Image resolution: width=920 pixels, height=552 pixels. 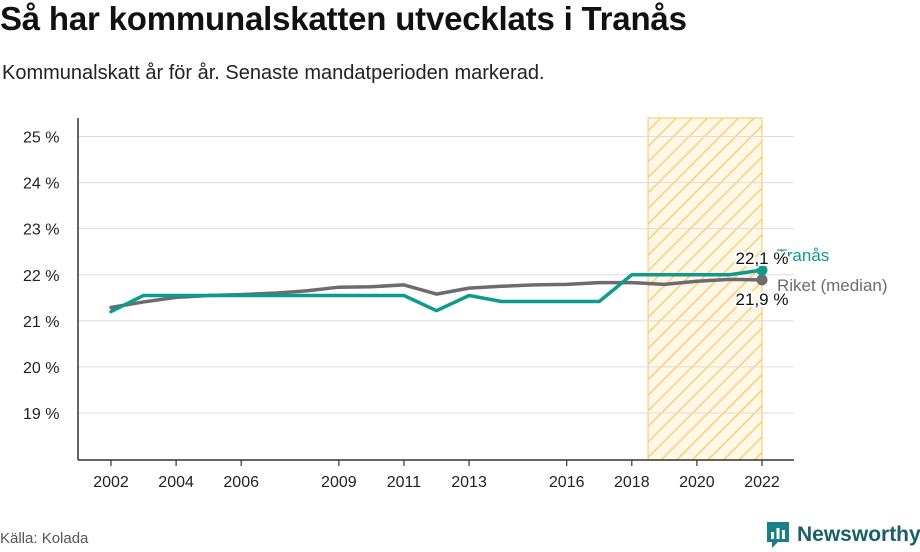 What do you see at coordinates (469, 482) in the screenshot?
I see `x-tick-label: 2013` at bounding box center [469, 482].